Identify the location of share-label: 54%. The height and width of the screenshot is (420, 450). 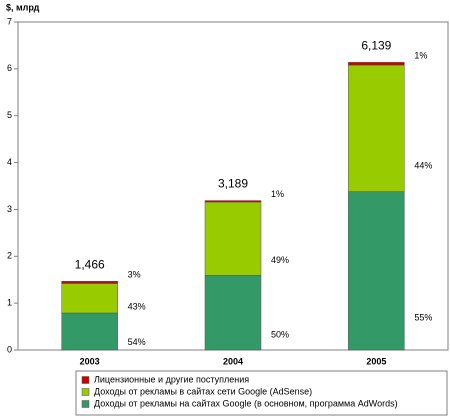
(137, 342).